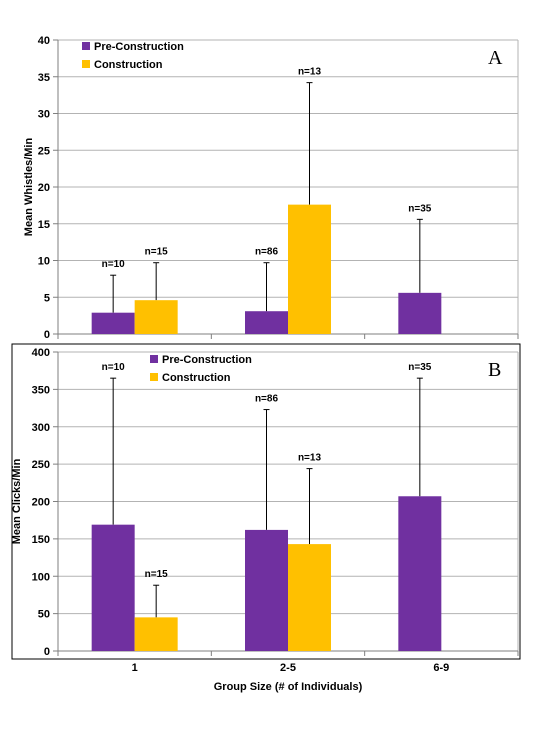  Describe the element at coordinates (135, 668) in the screenshot. I see `x-tick-label: 1` at that location.